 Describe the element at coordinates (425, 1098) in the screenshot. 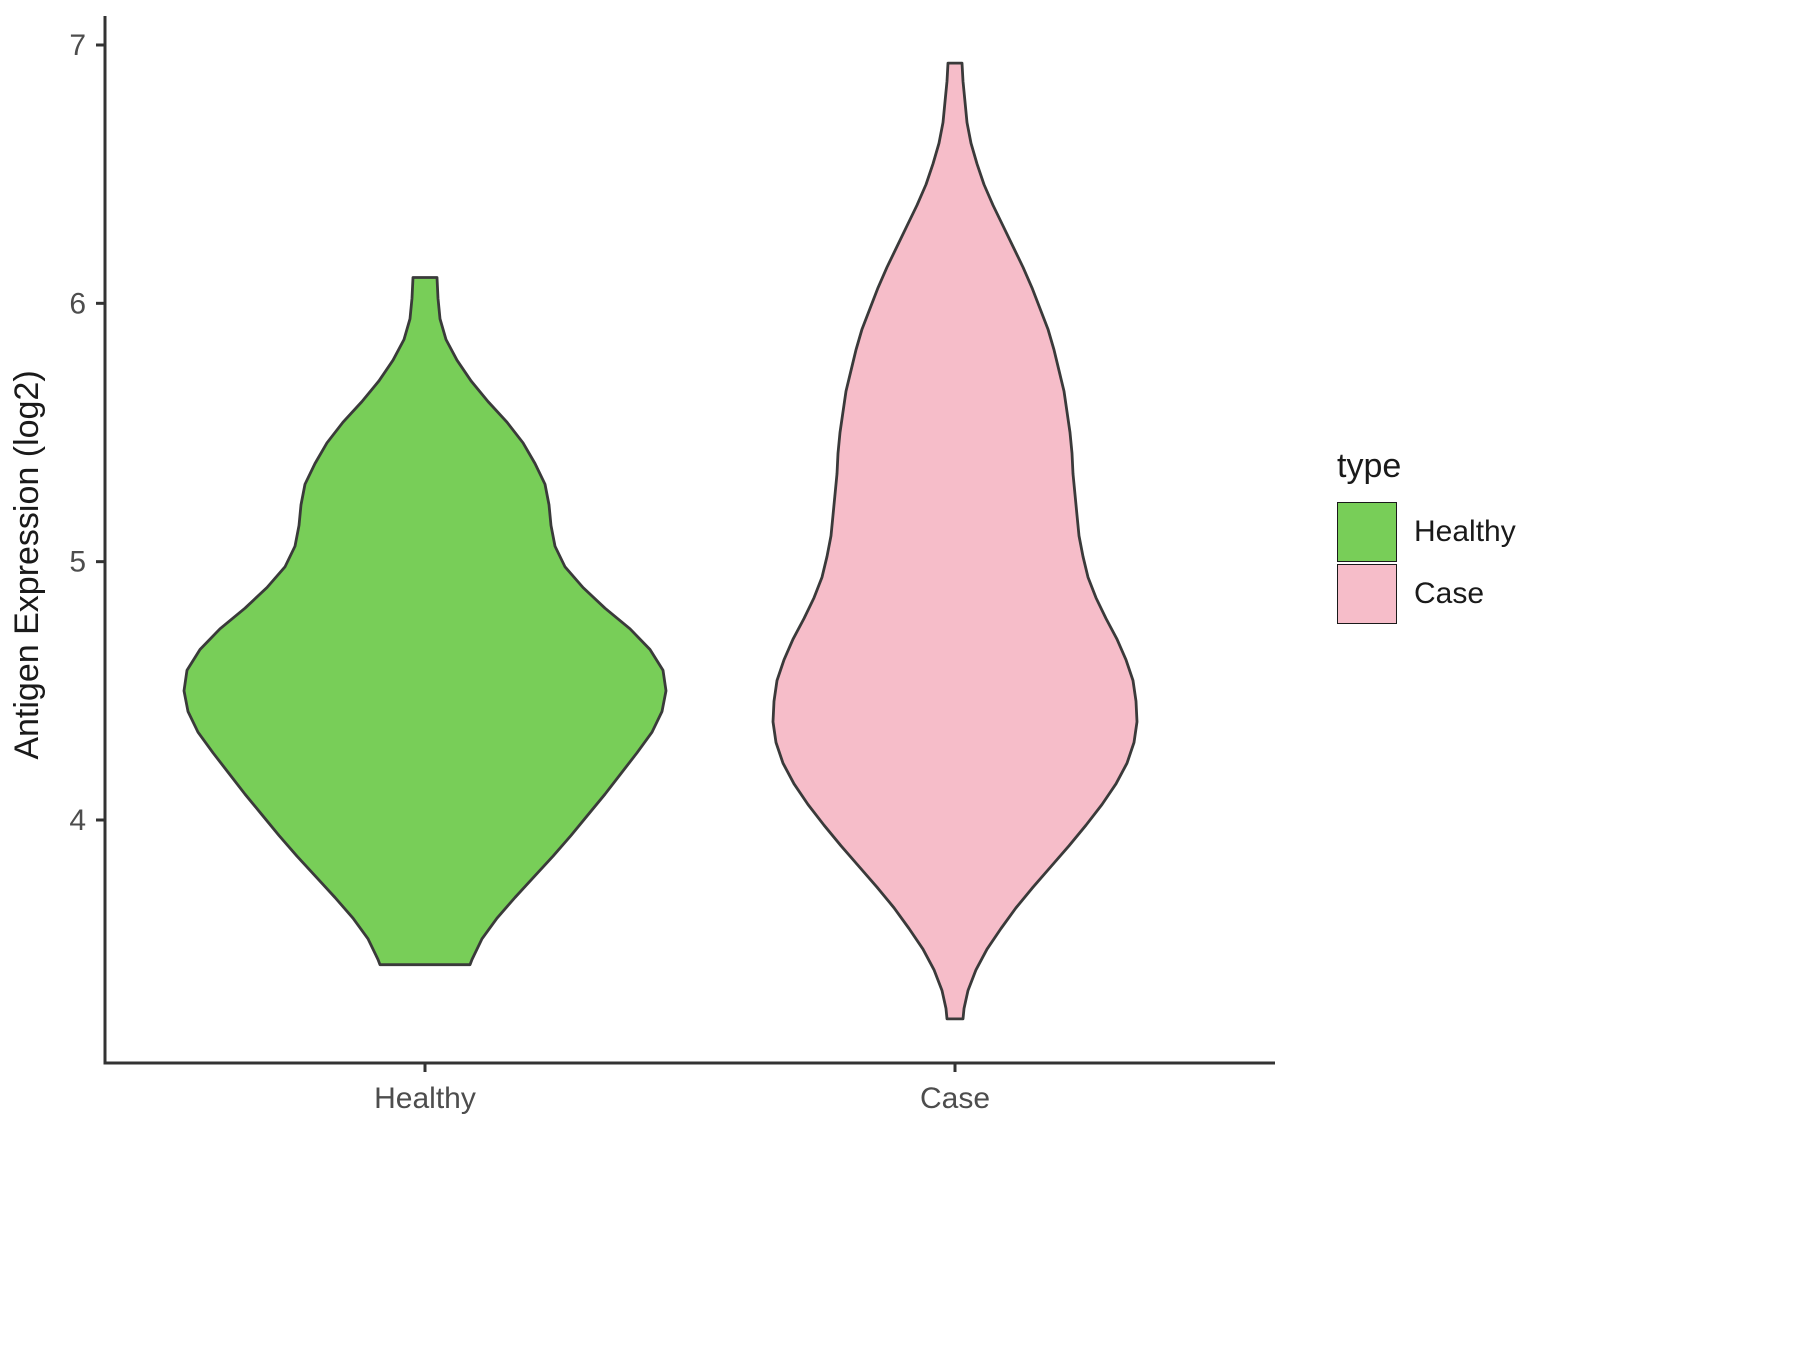

I see `x-tick-label-healthy: Healthy` at that location.